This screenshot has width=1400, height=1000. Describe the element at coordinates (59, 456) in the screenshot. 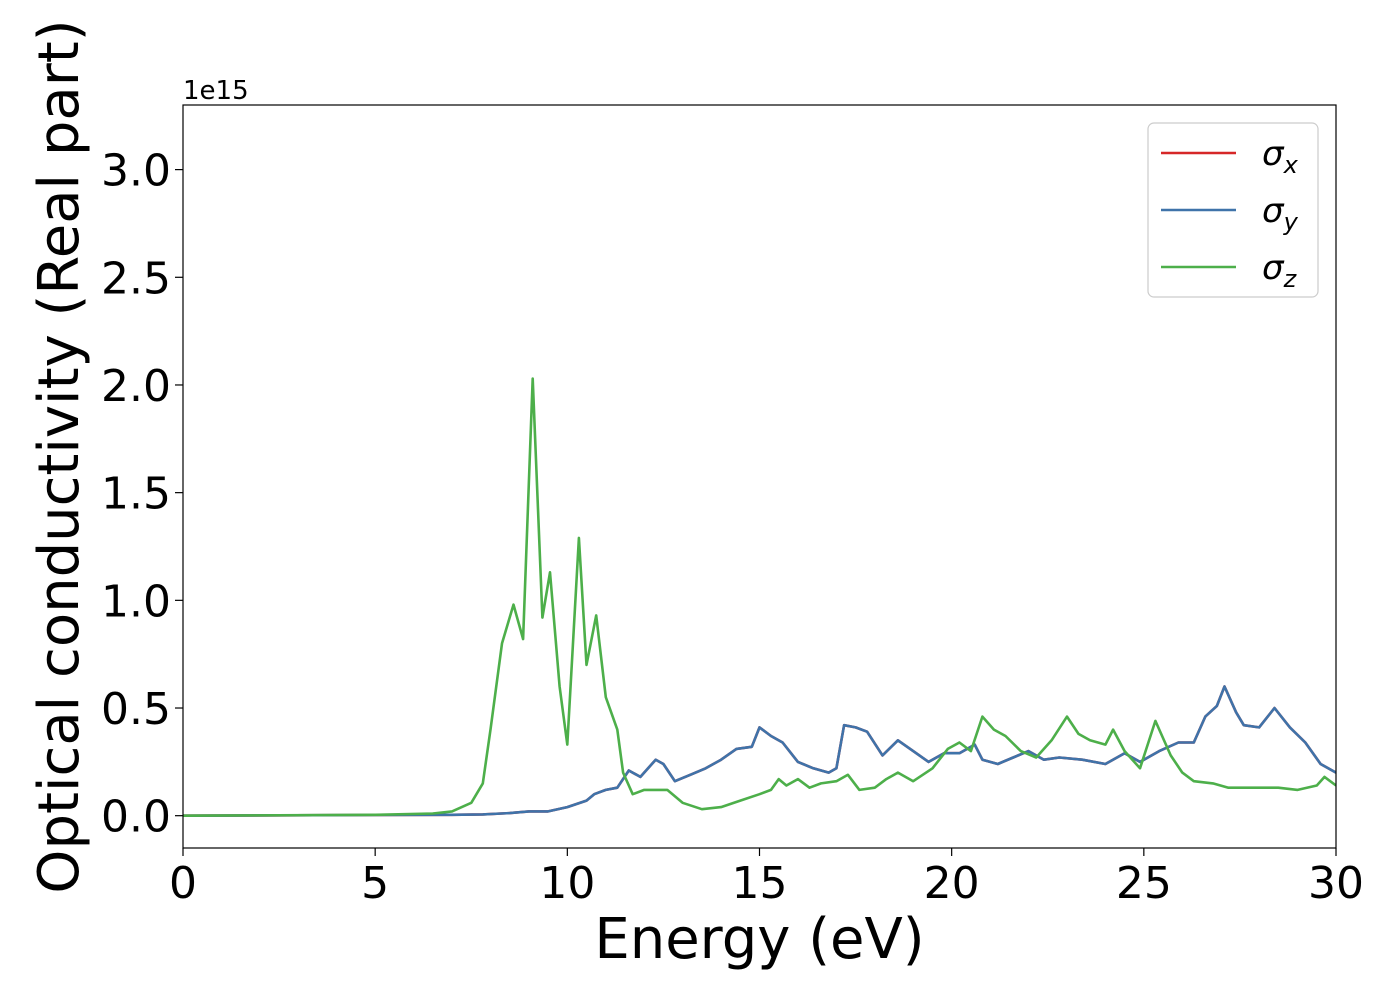

I see `y-axis-title: Optical conductivity (Real part)` at that location.